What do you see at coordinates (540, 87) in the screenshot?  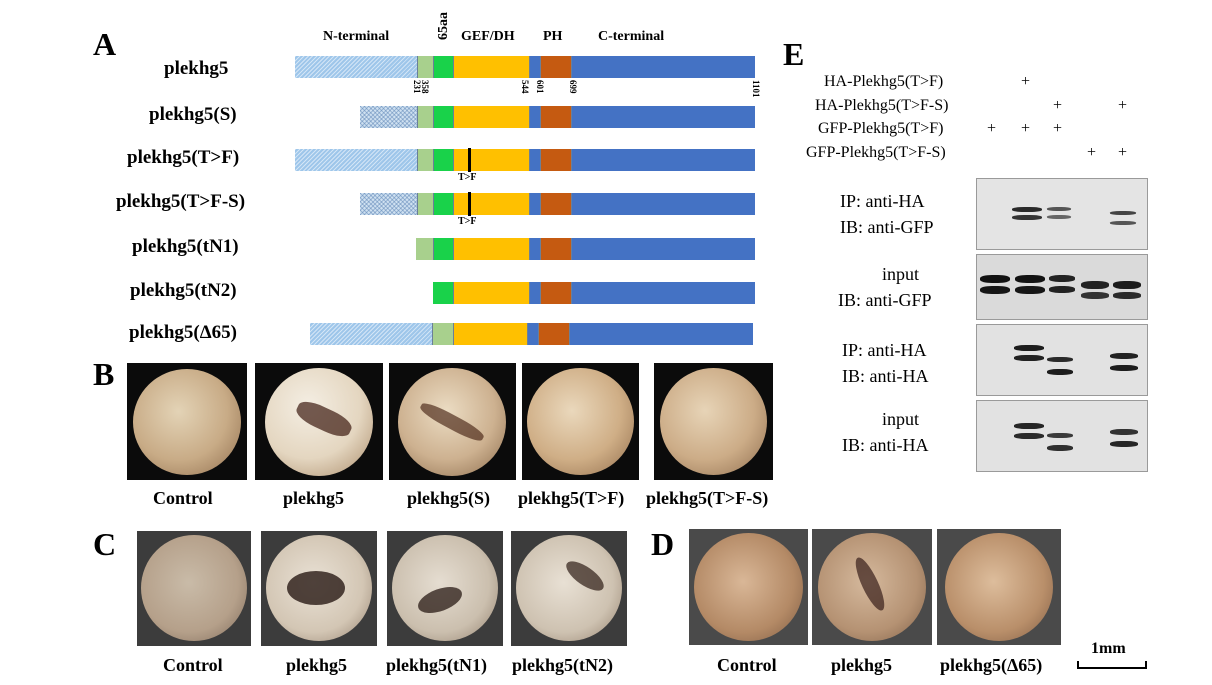 I see `position-number: 601` at bounding box center [540, 87].